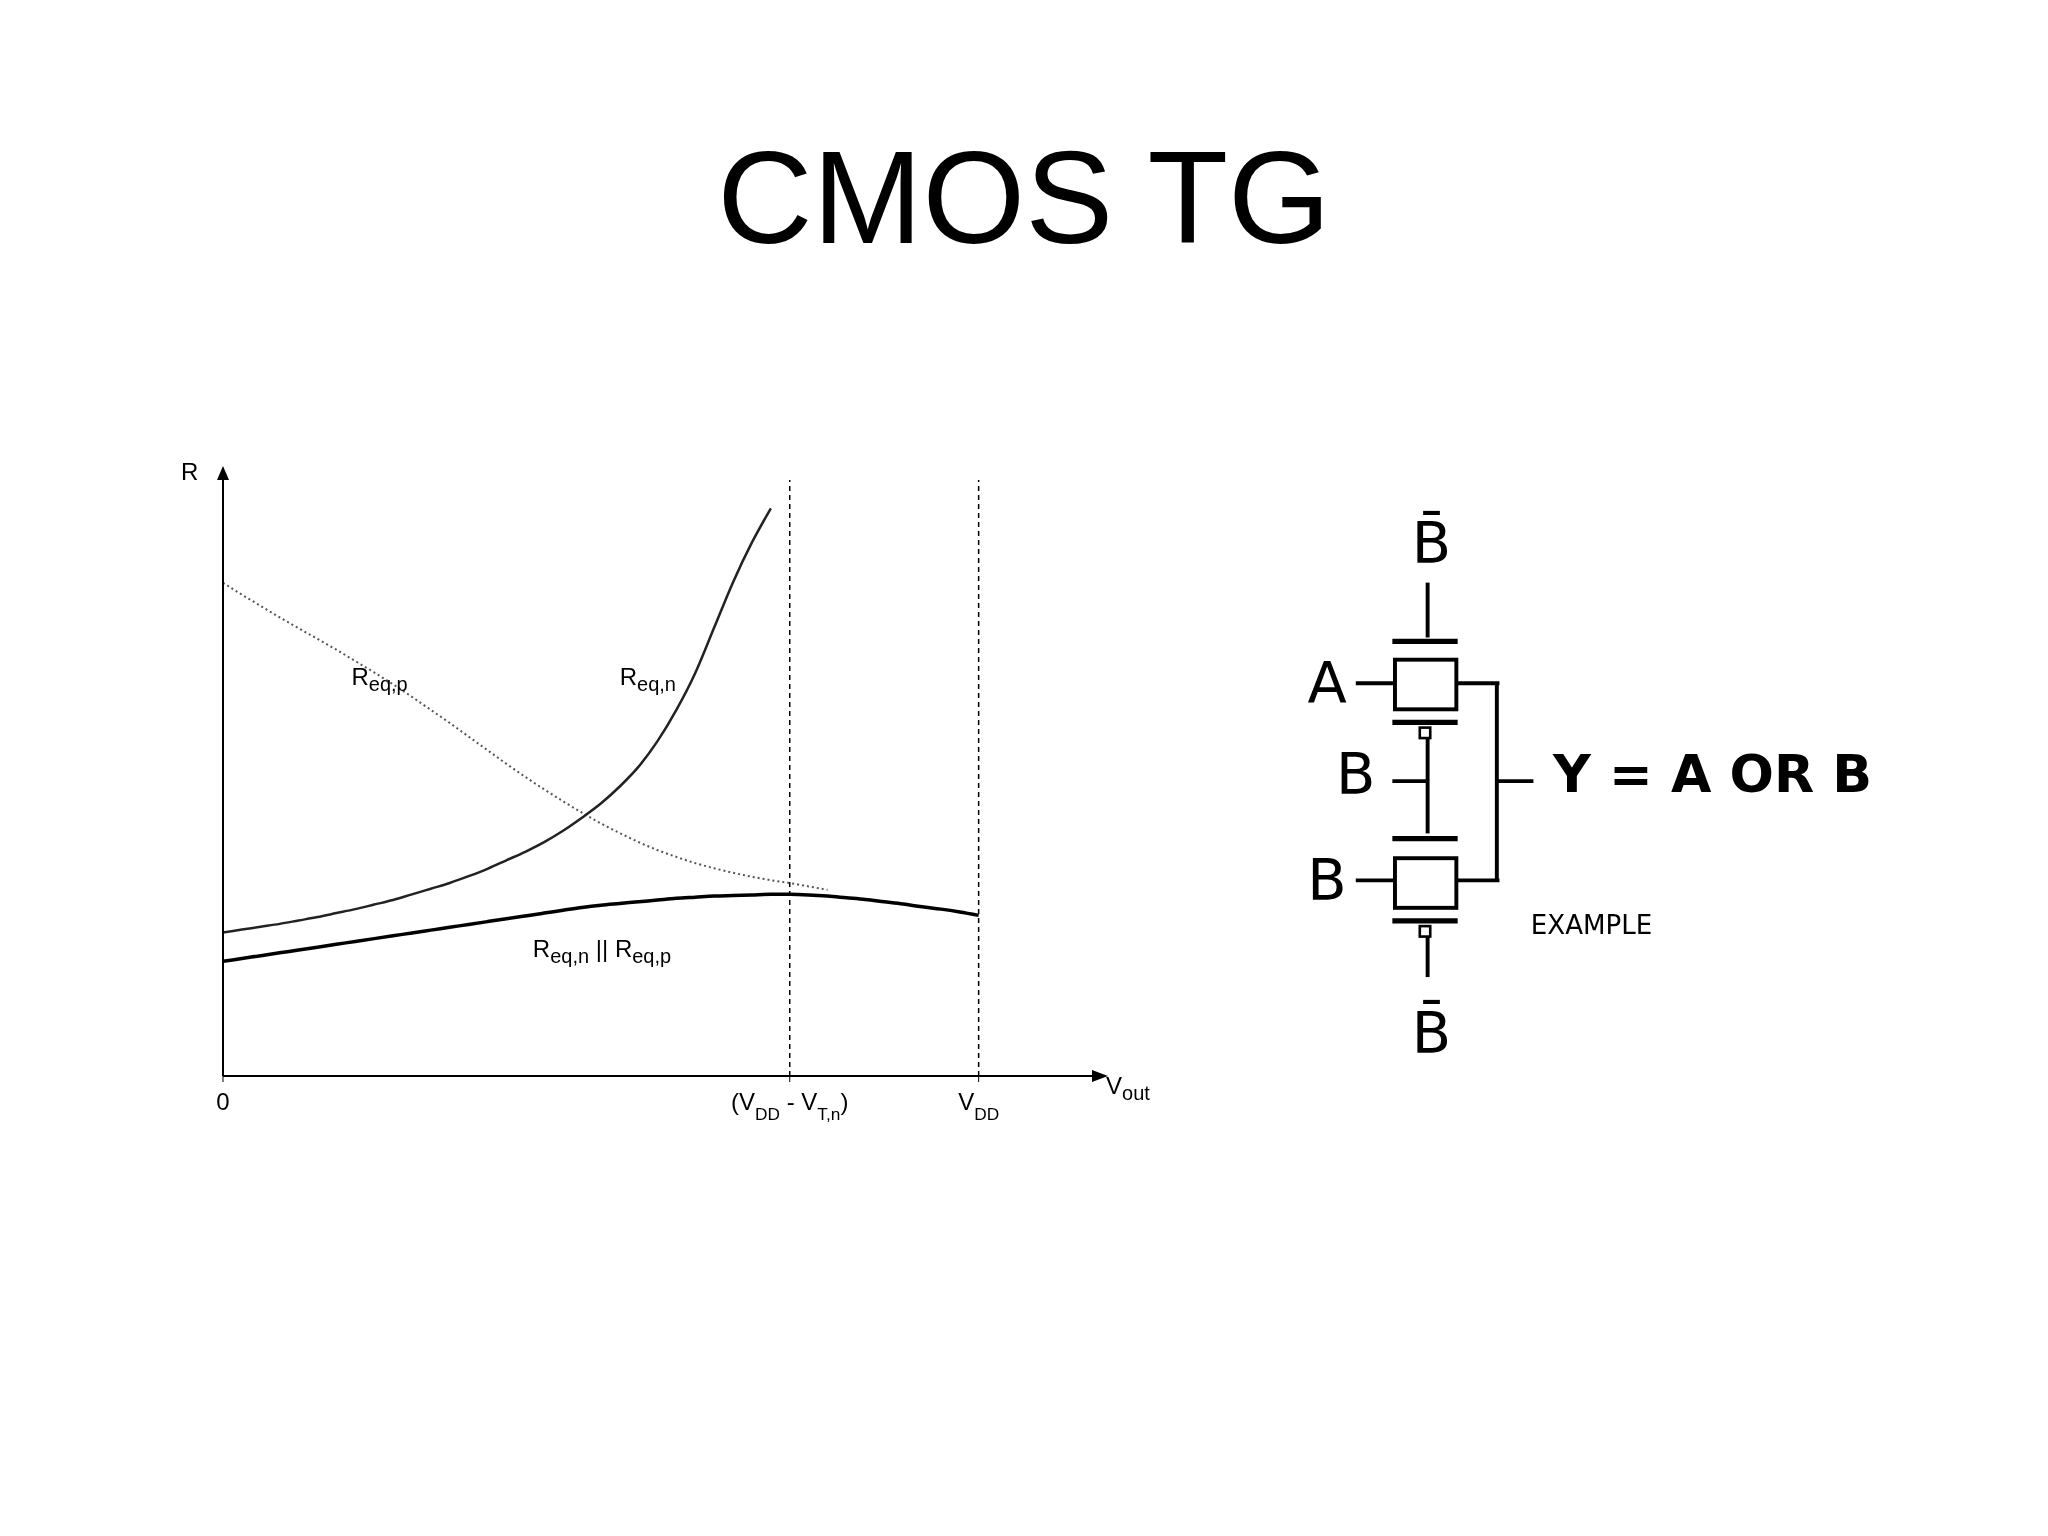 This screenshot has width=2048, height=1536. I want to click on x-tick-label: 0, so click(223, 1101).